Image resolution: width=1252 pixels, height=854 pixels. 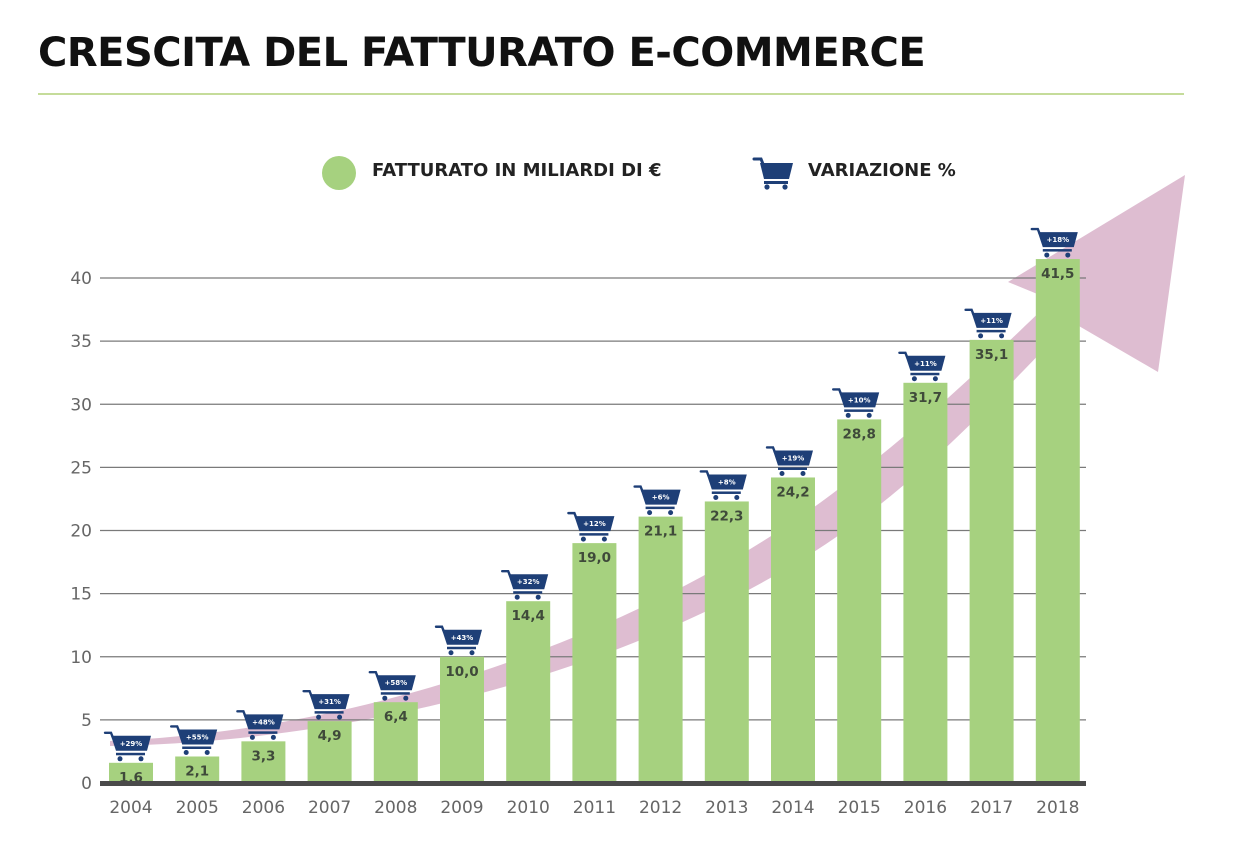 I want to click on shopping-cart-icon: +31%, so click(x=326, y=704).